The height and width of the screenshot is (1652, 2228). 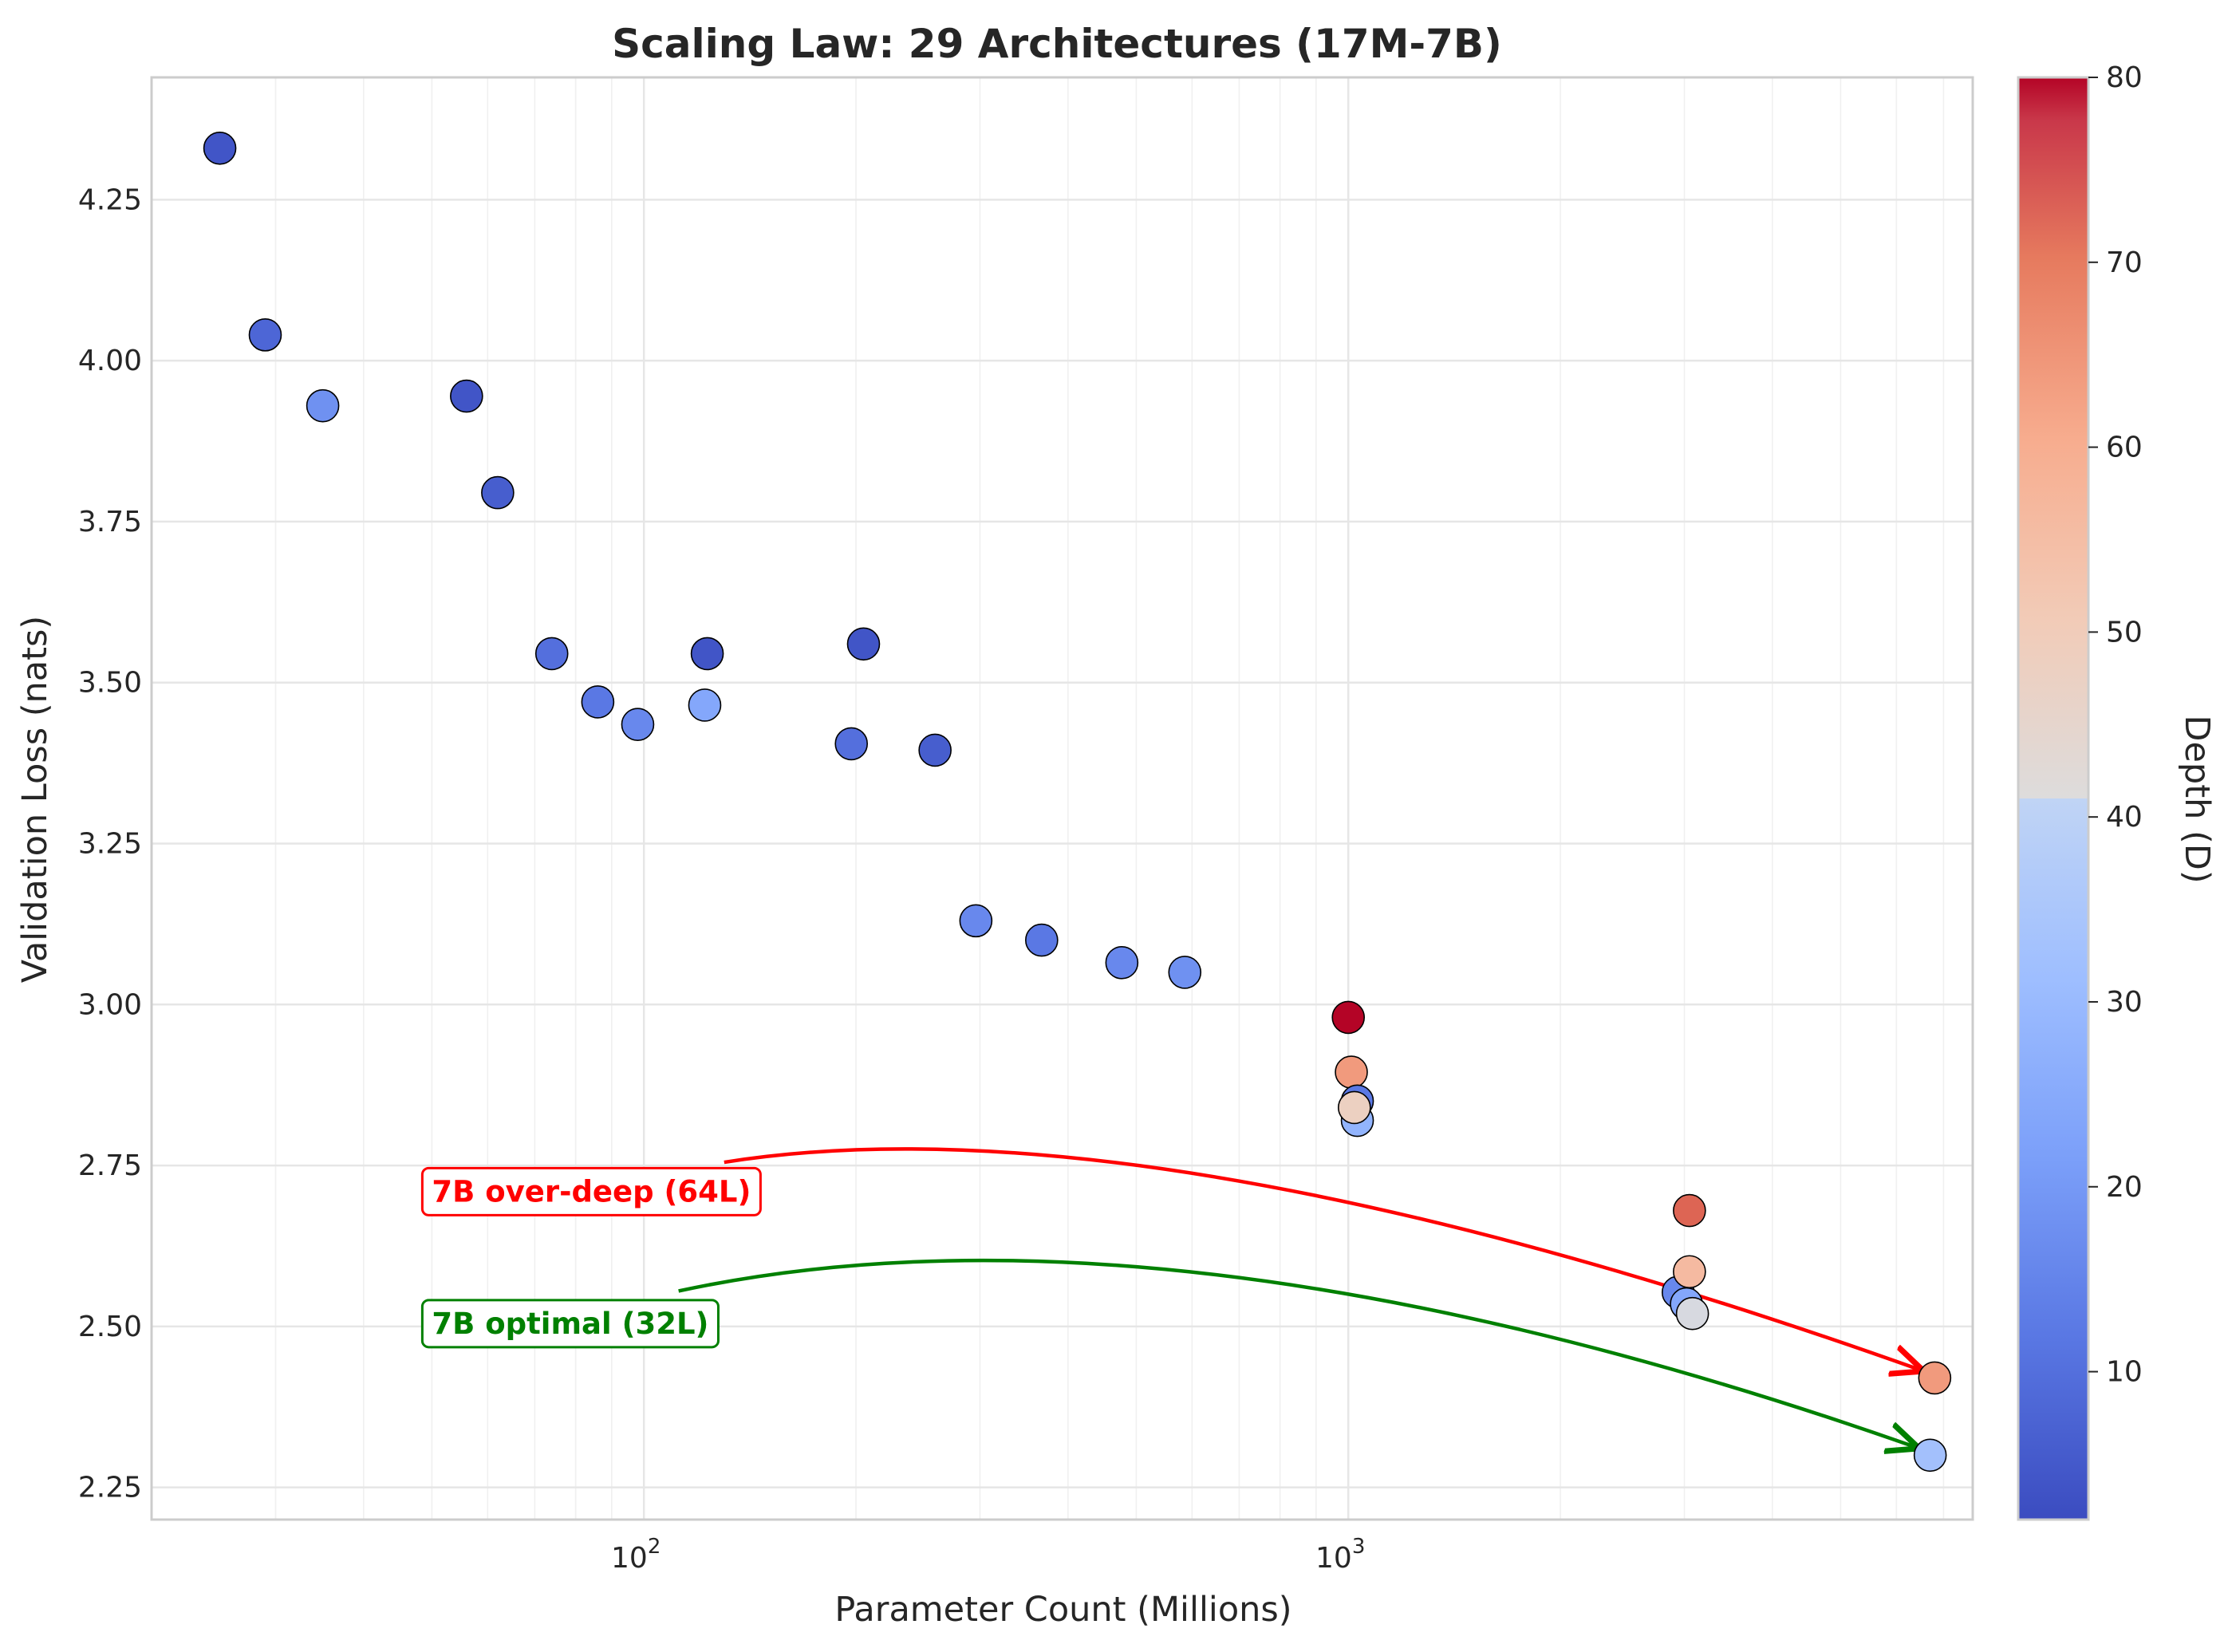 What do you see at coordinates (2124, 632) in the screenshot?
I see `colorbar-tick-label: 50` at bounding box center [2124, 632].